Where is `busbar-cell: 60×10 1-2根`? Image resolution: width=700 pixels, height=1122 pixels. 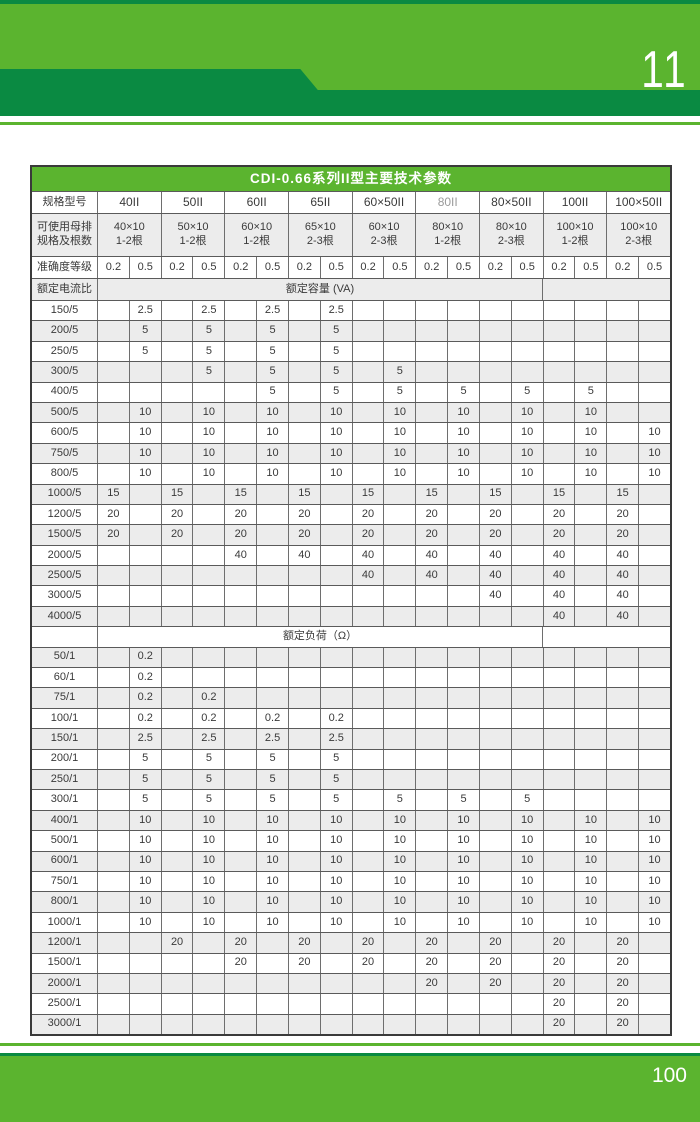 busbar-cell: 60×10 1-2根 is located at coordinates (256, 235).